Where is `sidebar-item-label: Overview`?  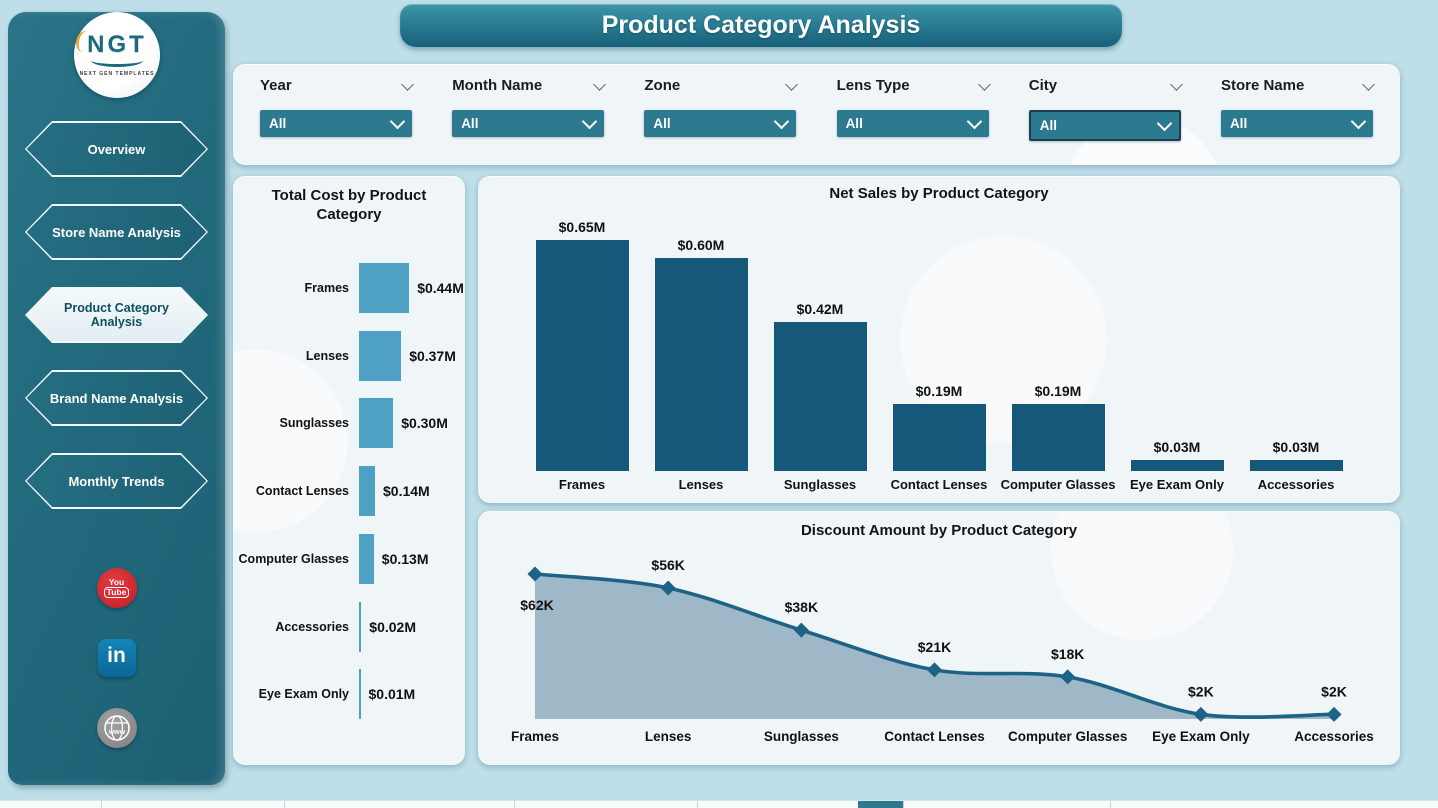 sidebar-item-label: Overview is located at coordinates (116, 149).